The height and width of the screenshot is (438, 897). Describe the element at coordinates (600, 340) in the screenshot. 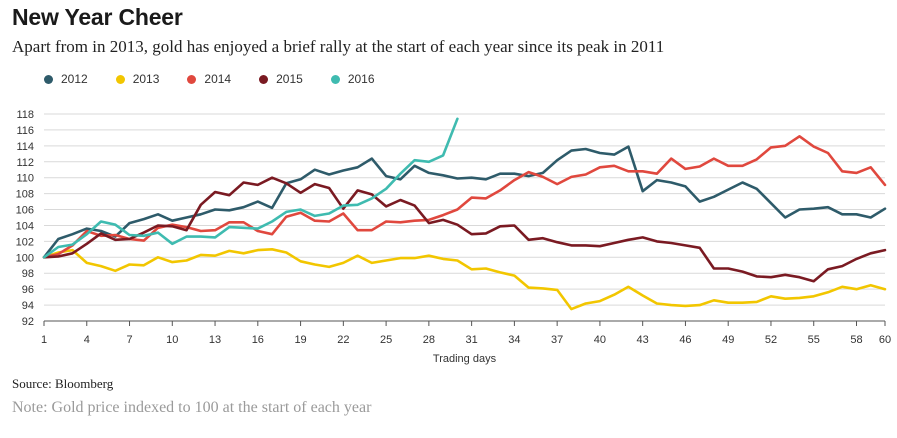

I see `x-tick-label: 40` at that location.